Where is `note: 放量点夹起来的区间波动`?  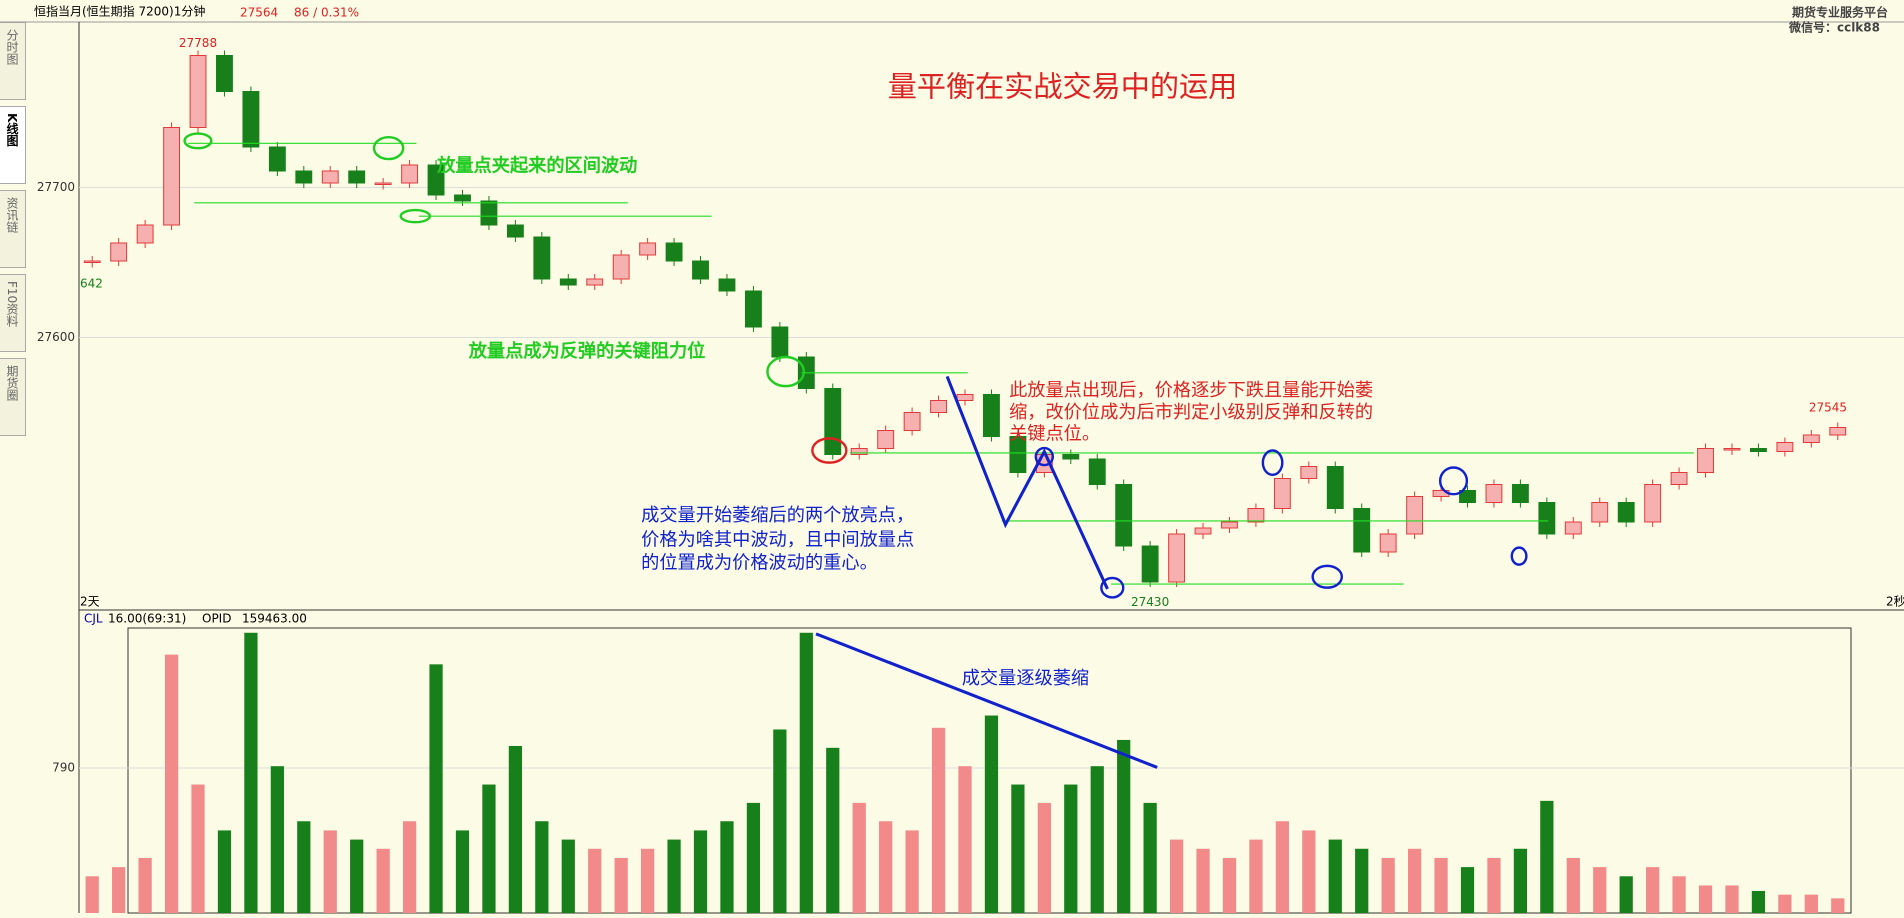
note: 放量点夹起来的区间波动 is located at coordinates (536, 165).